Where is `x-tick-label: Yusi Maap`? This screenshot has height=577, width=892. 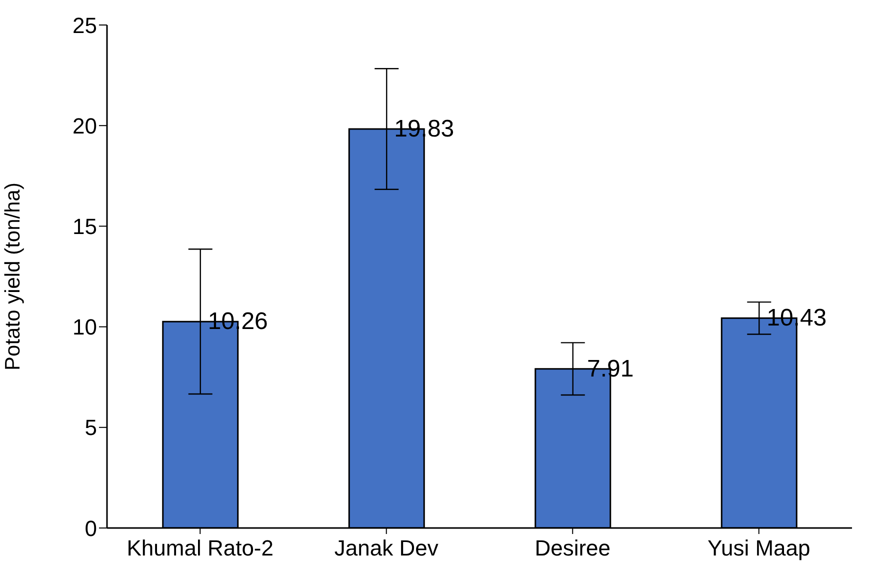
x-tick-label: Yusi Maap is located at coordinates (759, 548).